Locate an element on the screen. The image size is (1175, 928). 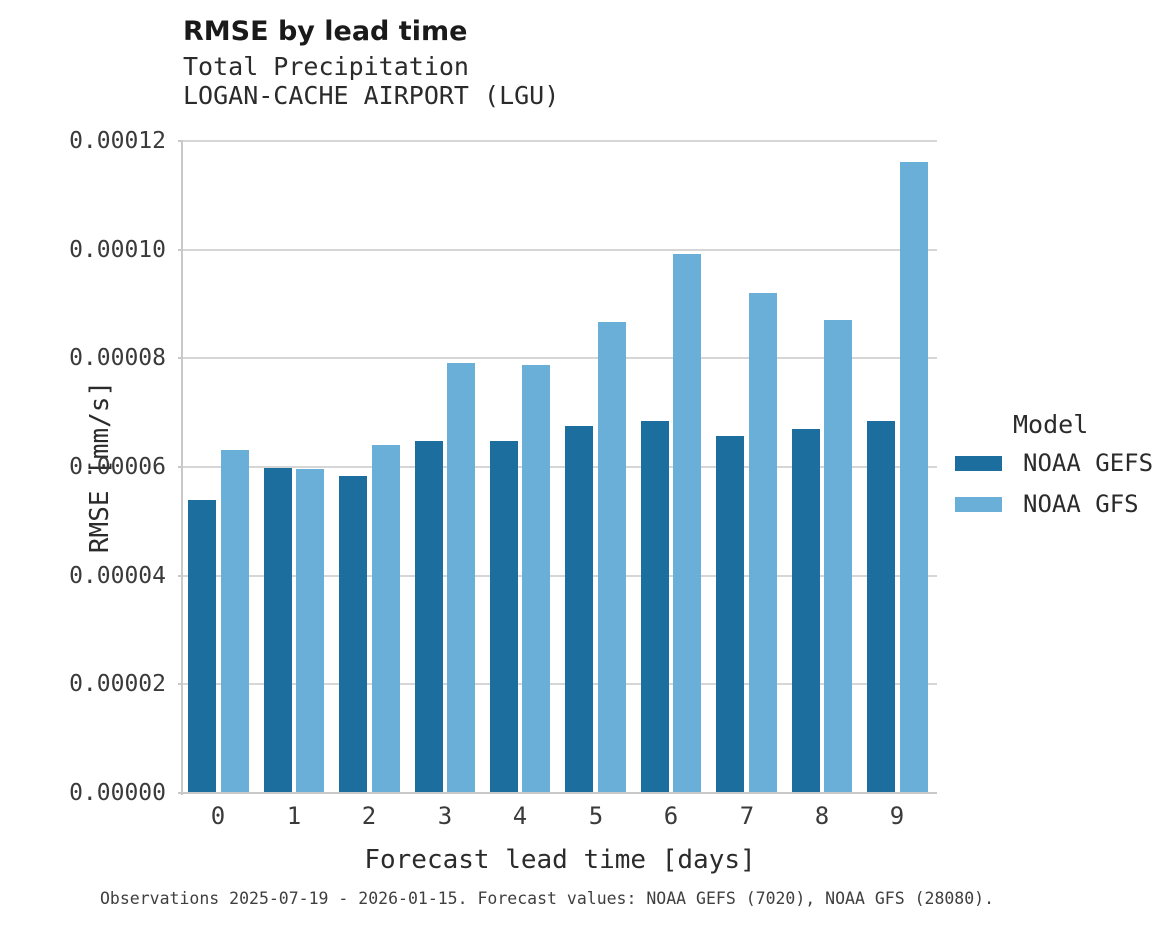
y-tick-label: 0.00008 is located at coordinates (117, 358).